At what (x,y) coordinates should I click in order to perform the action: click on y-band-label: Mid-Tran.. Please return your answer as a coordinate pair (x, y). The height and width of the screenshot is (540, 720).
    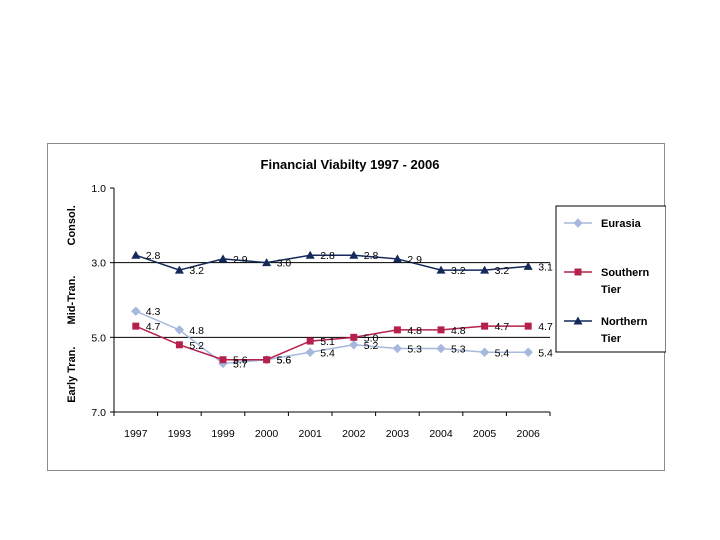
    Looking at the image, I should click on (72, 300).